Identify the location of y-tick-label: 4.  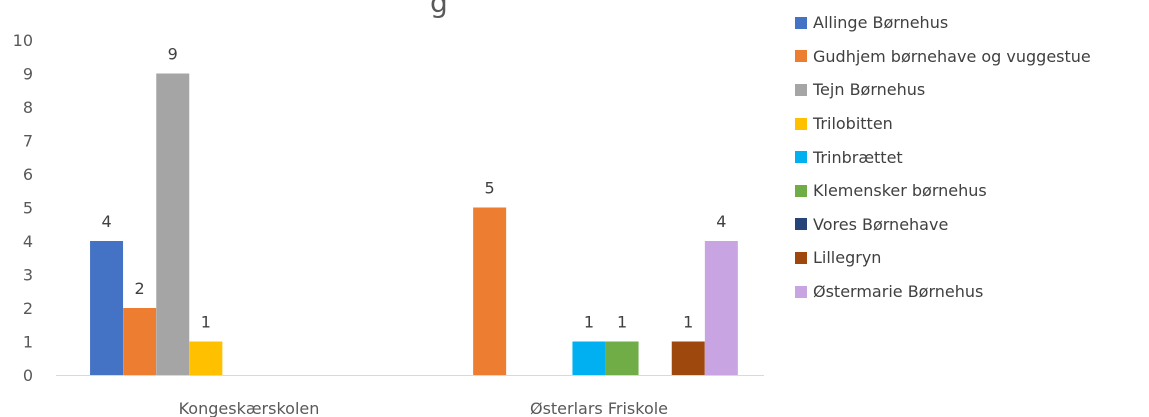
(28, 241).